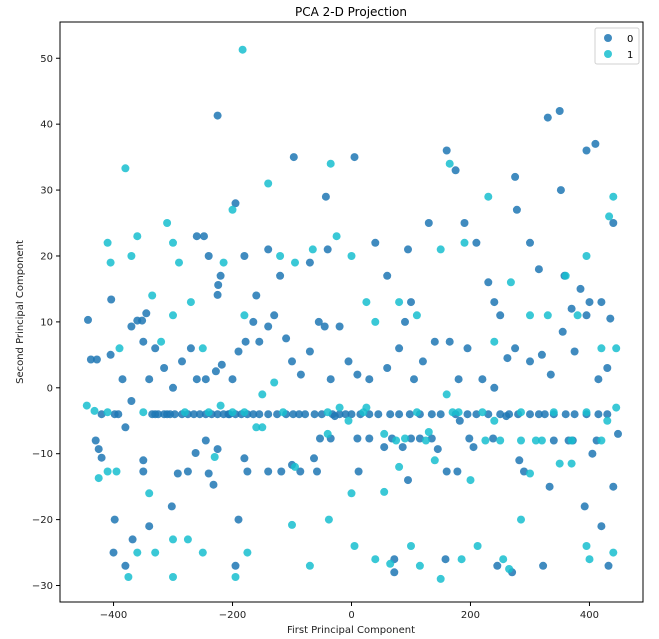  I want to click on y-tick-label: 30, so click(46, 191).